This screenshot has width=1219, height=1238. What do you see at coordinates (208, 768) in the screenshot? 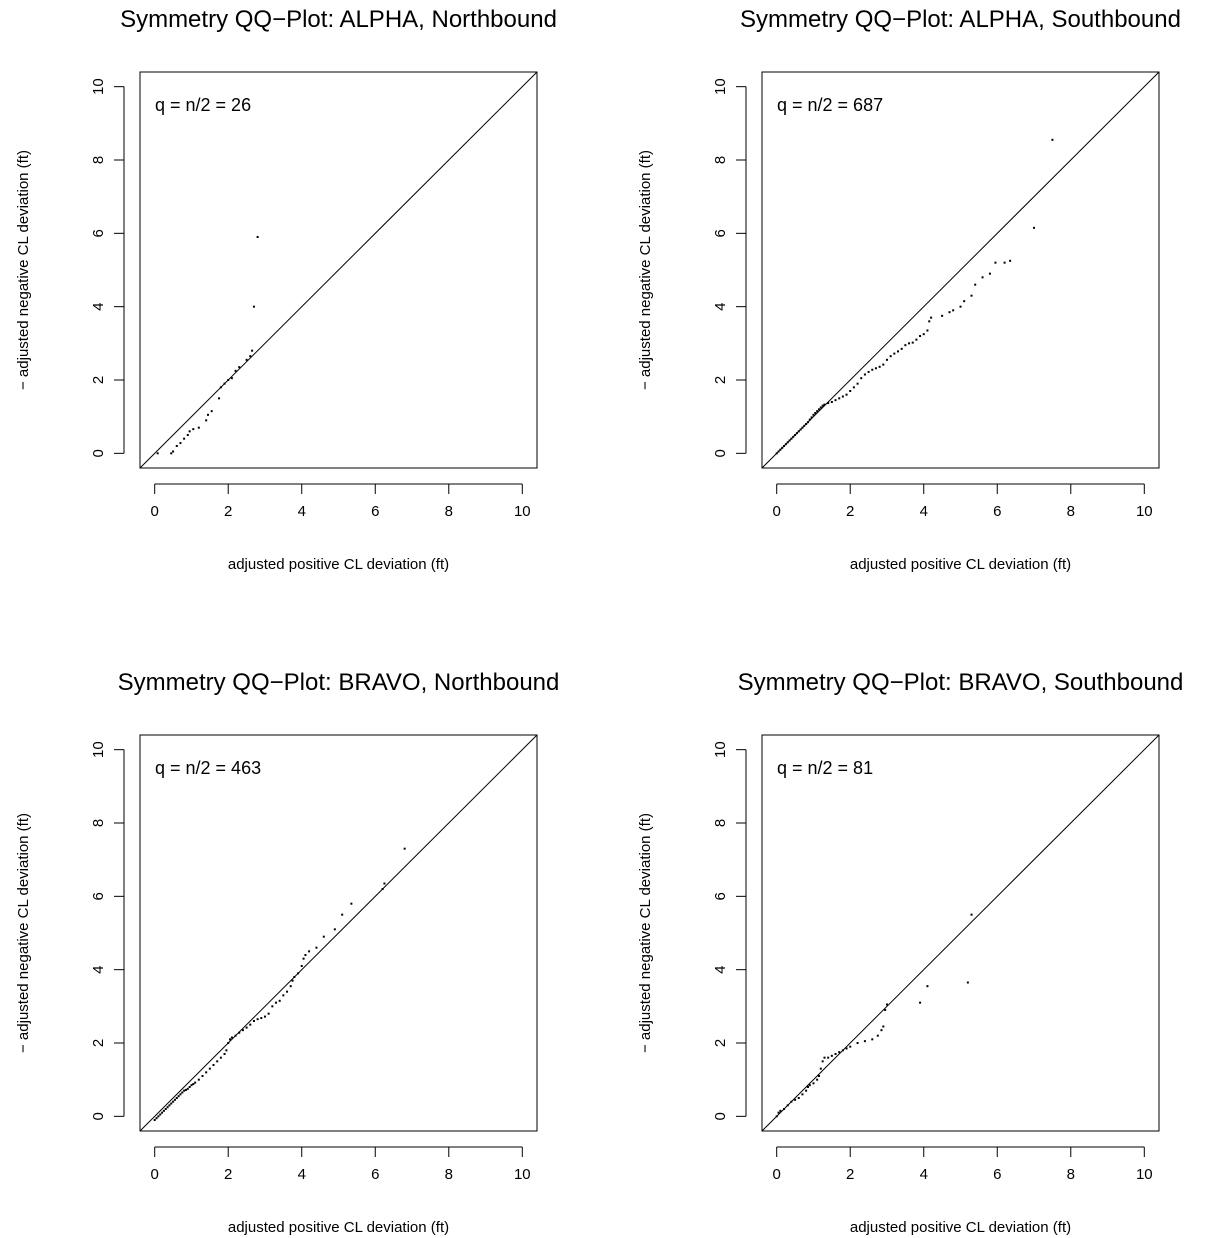
I see `sample-size-annotation: q = n/2 = 463` at bounding box center [208, 768].